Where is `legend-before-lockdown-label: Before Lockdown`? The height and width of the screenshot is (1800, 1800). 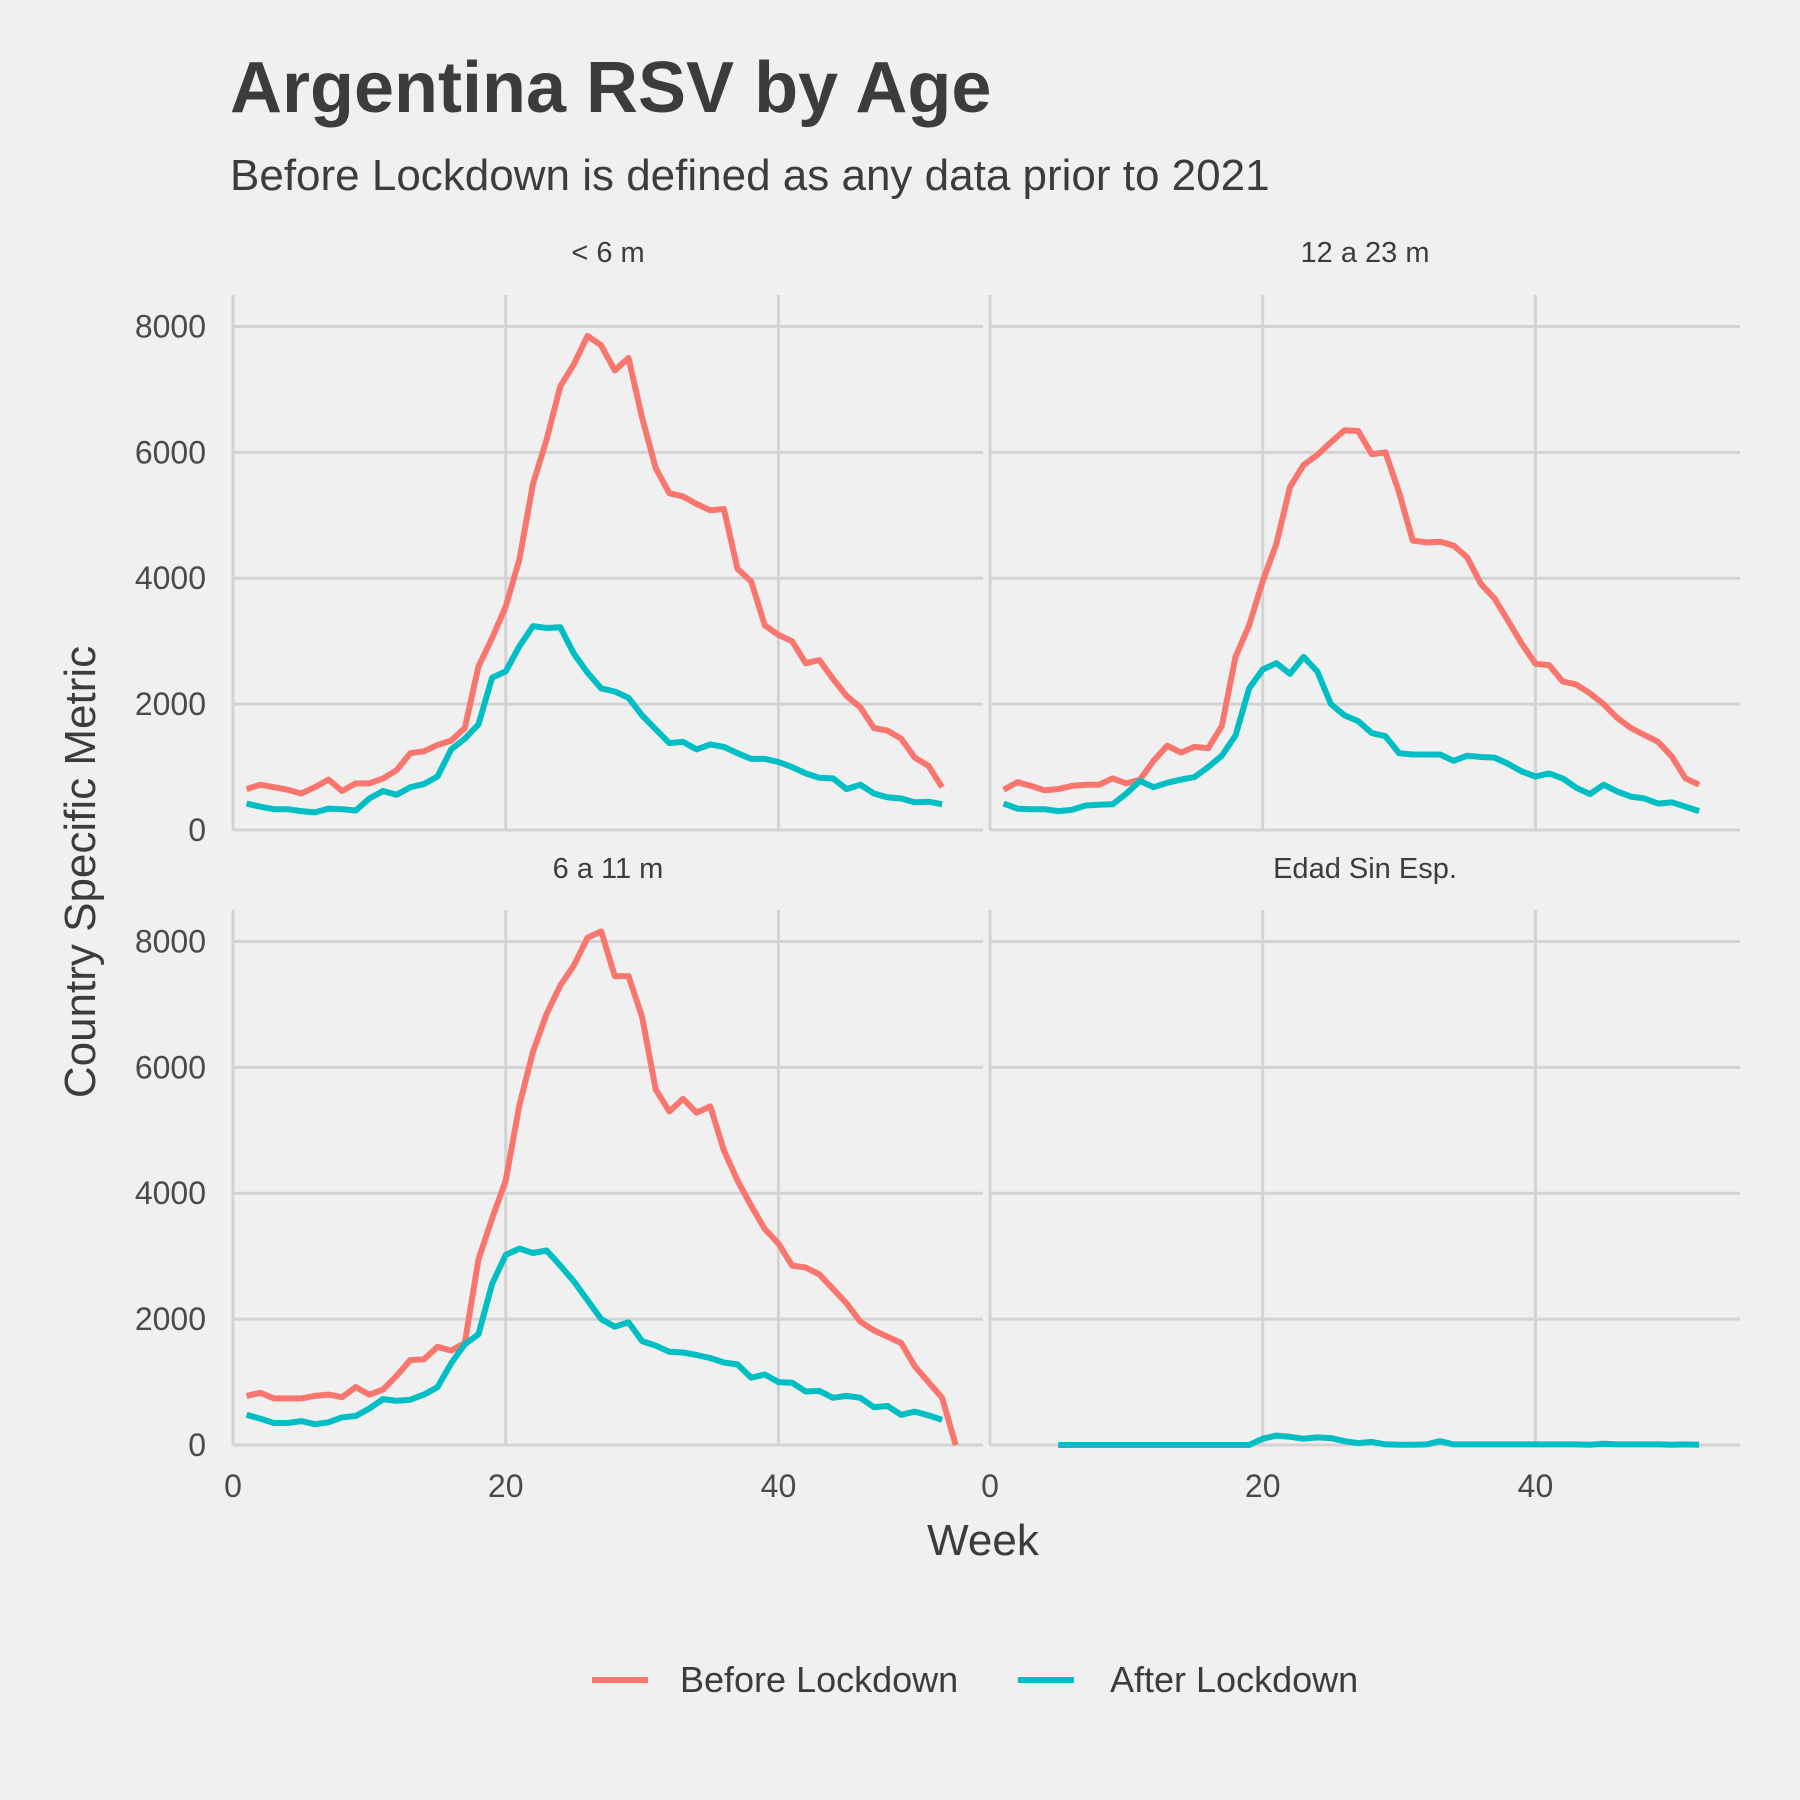 legend-before-lockdown-label: Before Lockdown is located at coordinates (819, 1679).